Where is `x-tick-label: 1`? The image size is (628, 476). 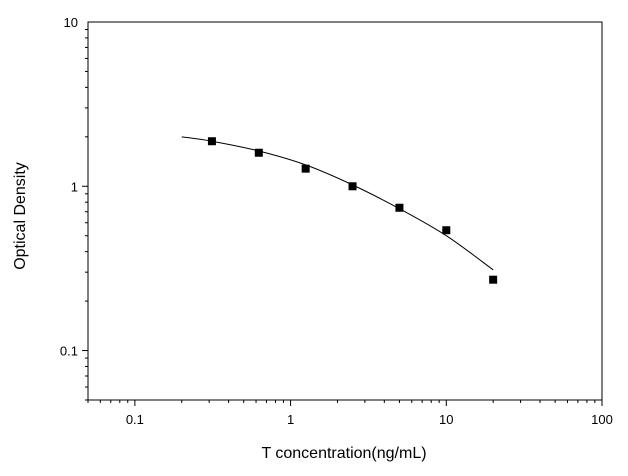
x-tick-label: 1 is located at coordinates (290, 419).